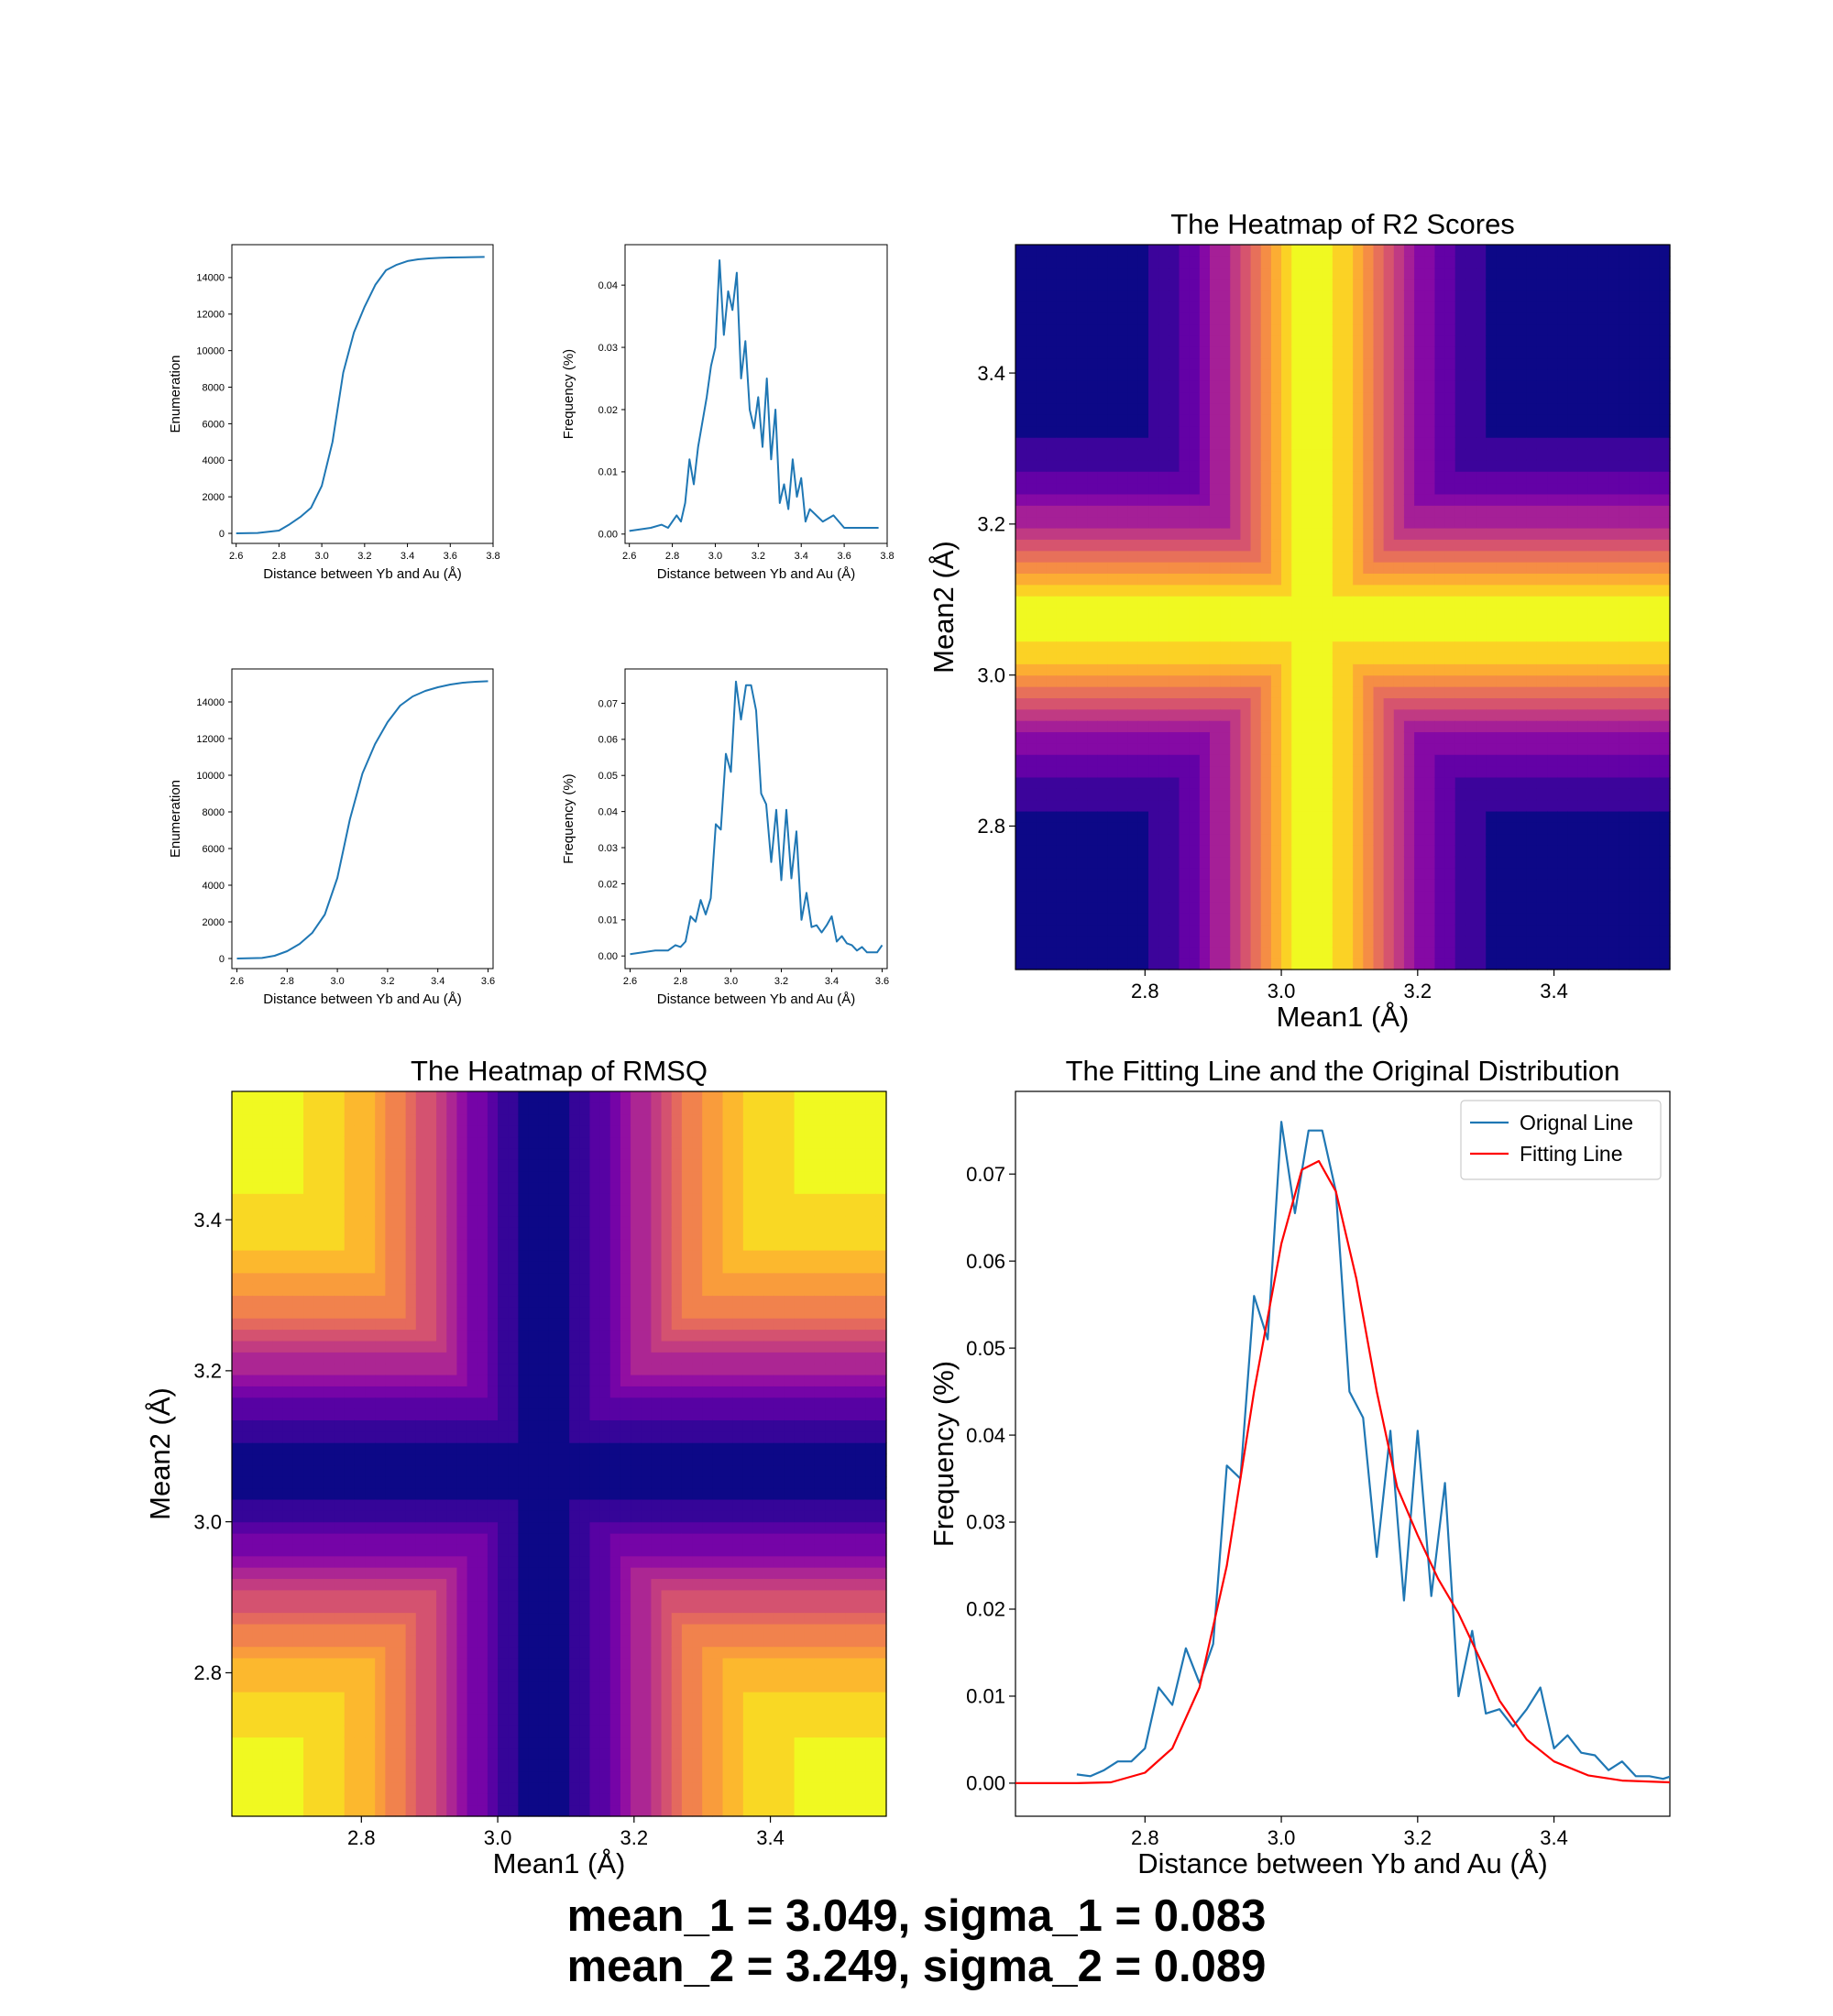 The height and width of the screenshot is (2016, 1833). Describe the element at coordinates (758, 556) in the screenshot. I see `x-tick-label: 3.2` at that location.